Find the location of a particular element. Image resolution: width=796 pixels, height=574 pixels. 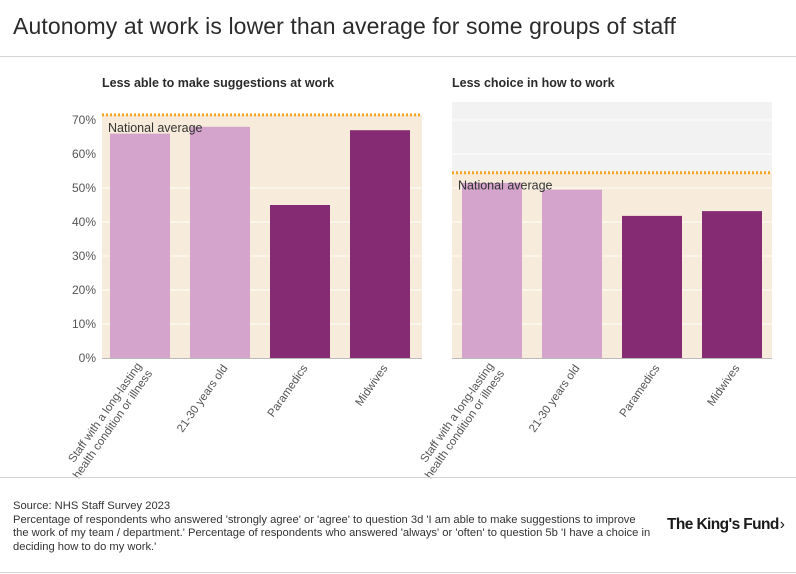

footer-divider is located at coordinates (398, 477).